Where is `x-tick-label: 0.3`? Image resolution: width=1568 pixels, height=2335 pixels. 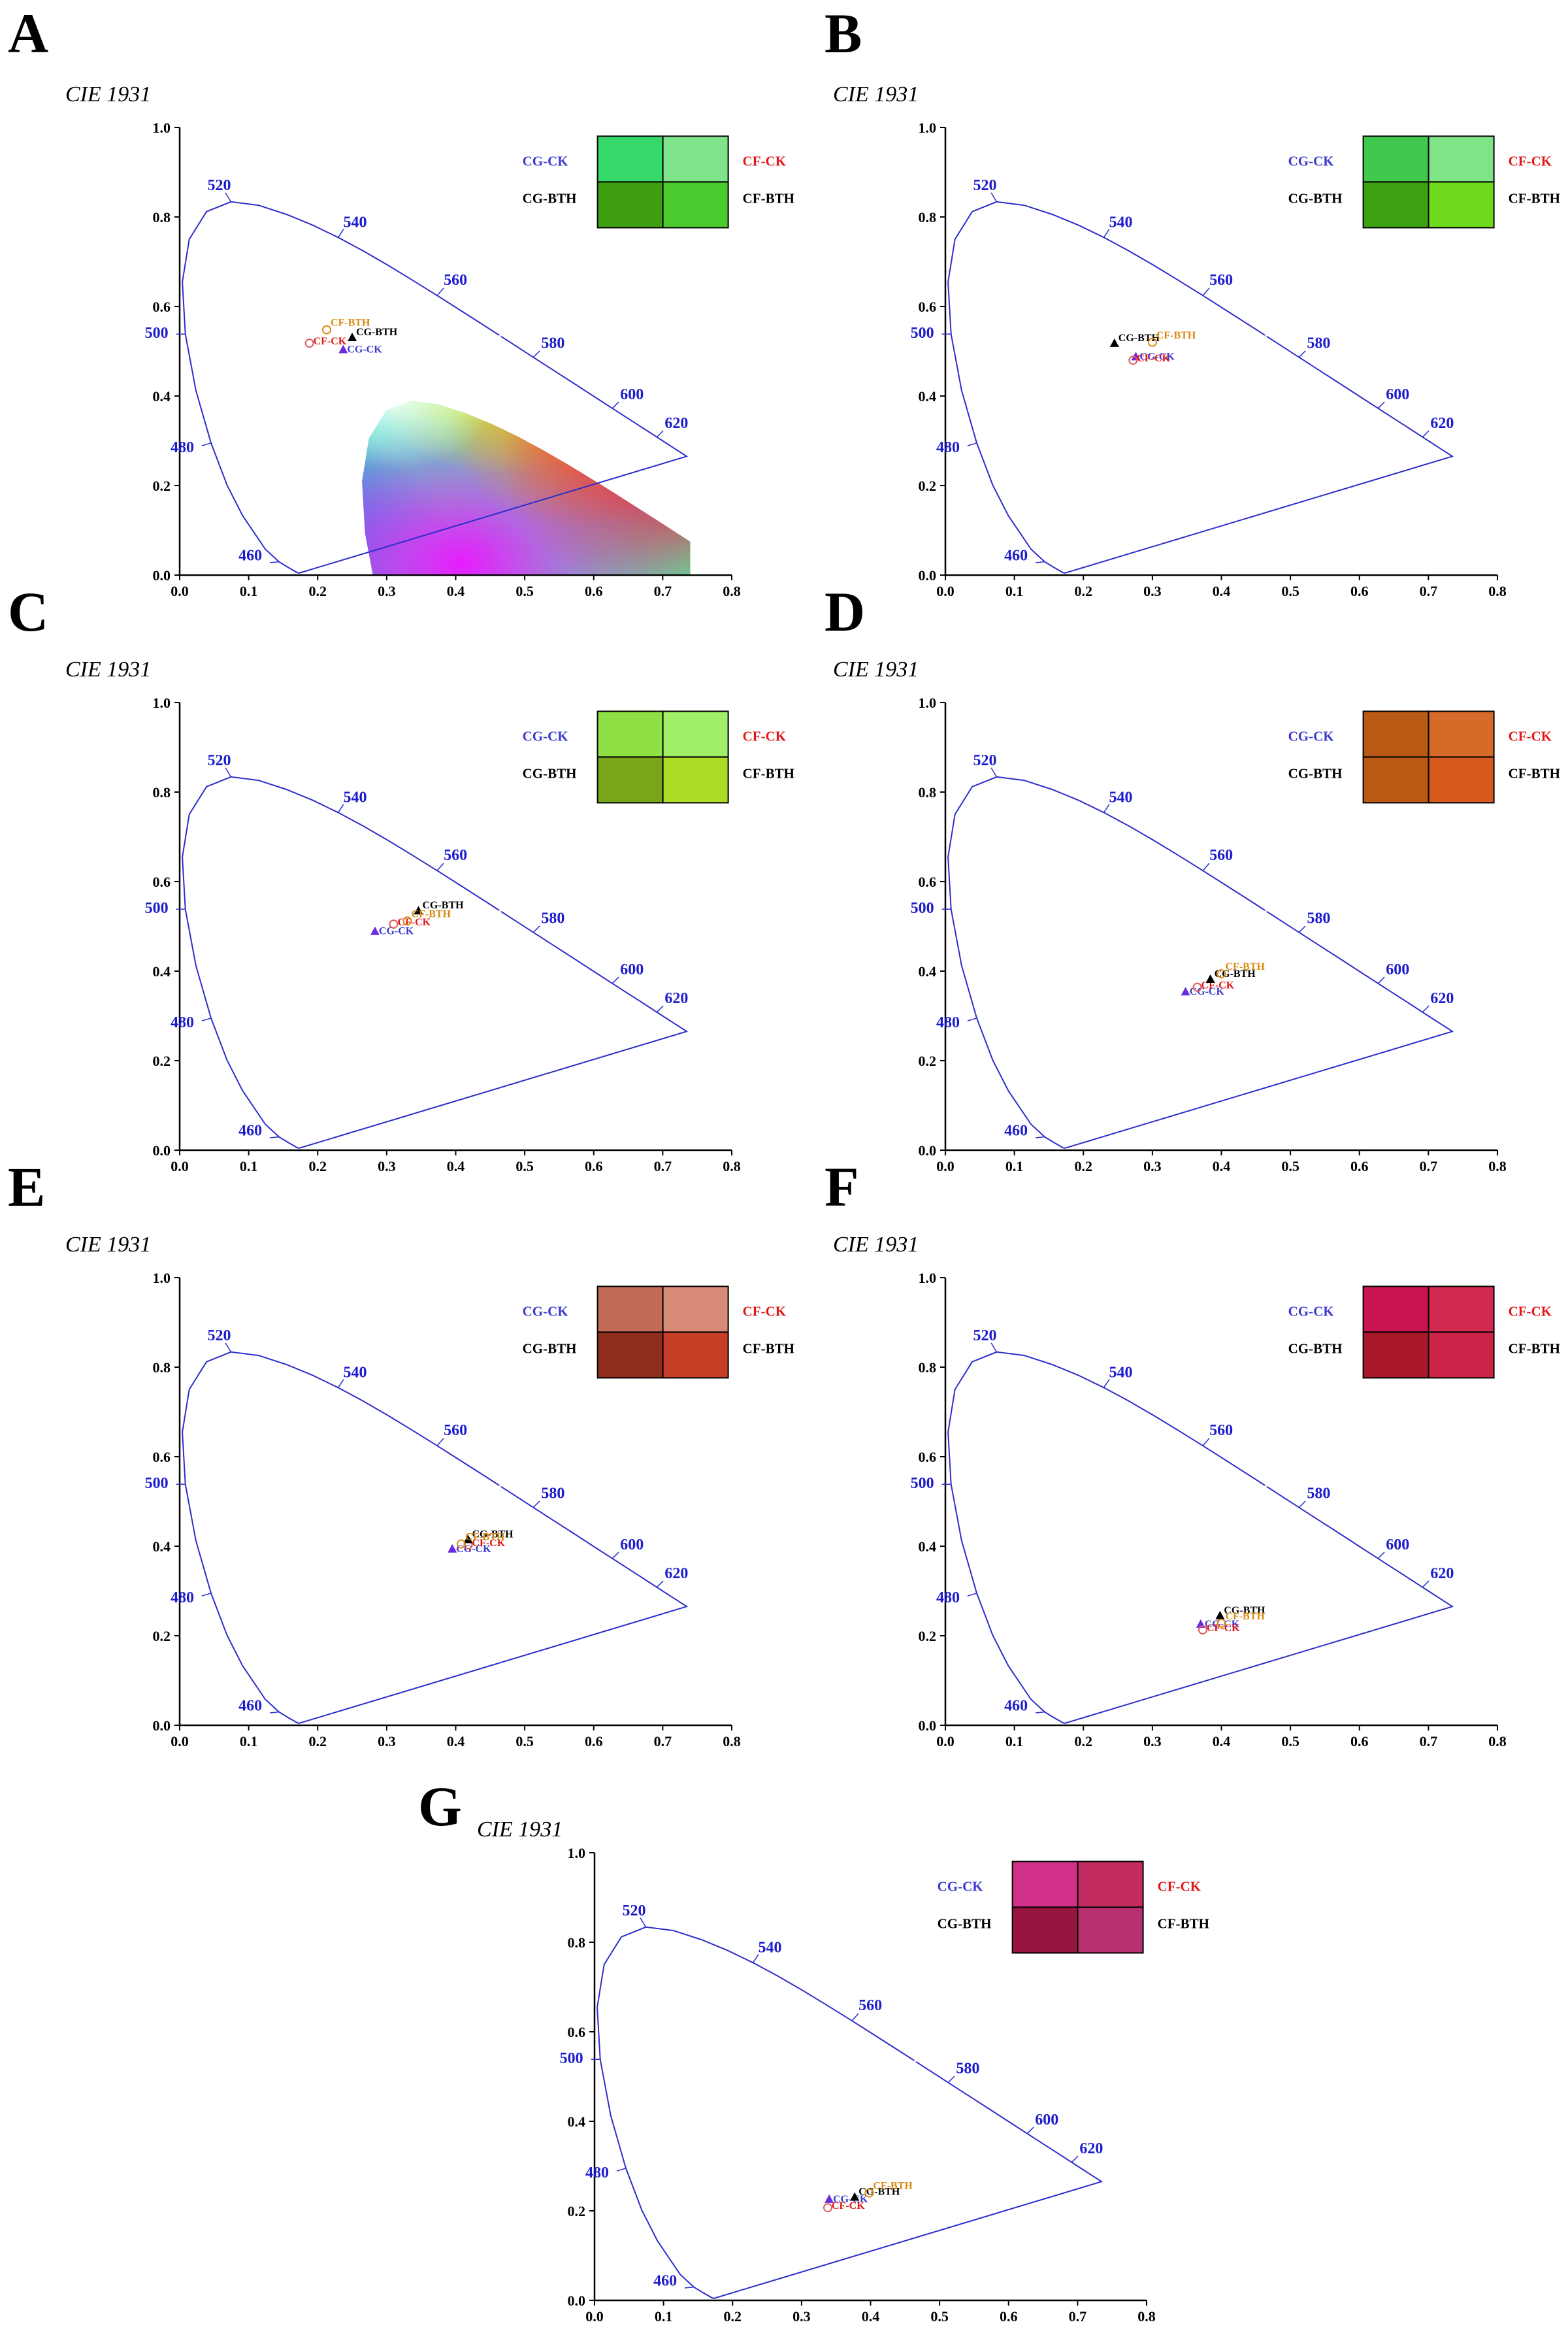 x-tick-label: 0.3 is located at coordinates (387, 1741).